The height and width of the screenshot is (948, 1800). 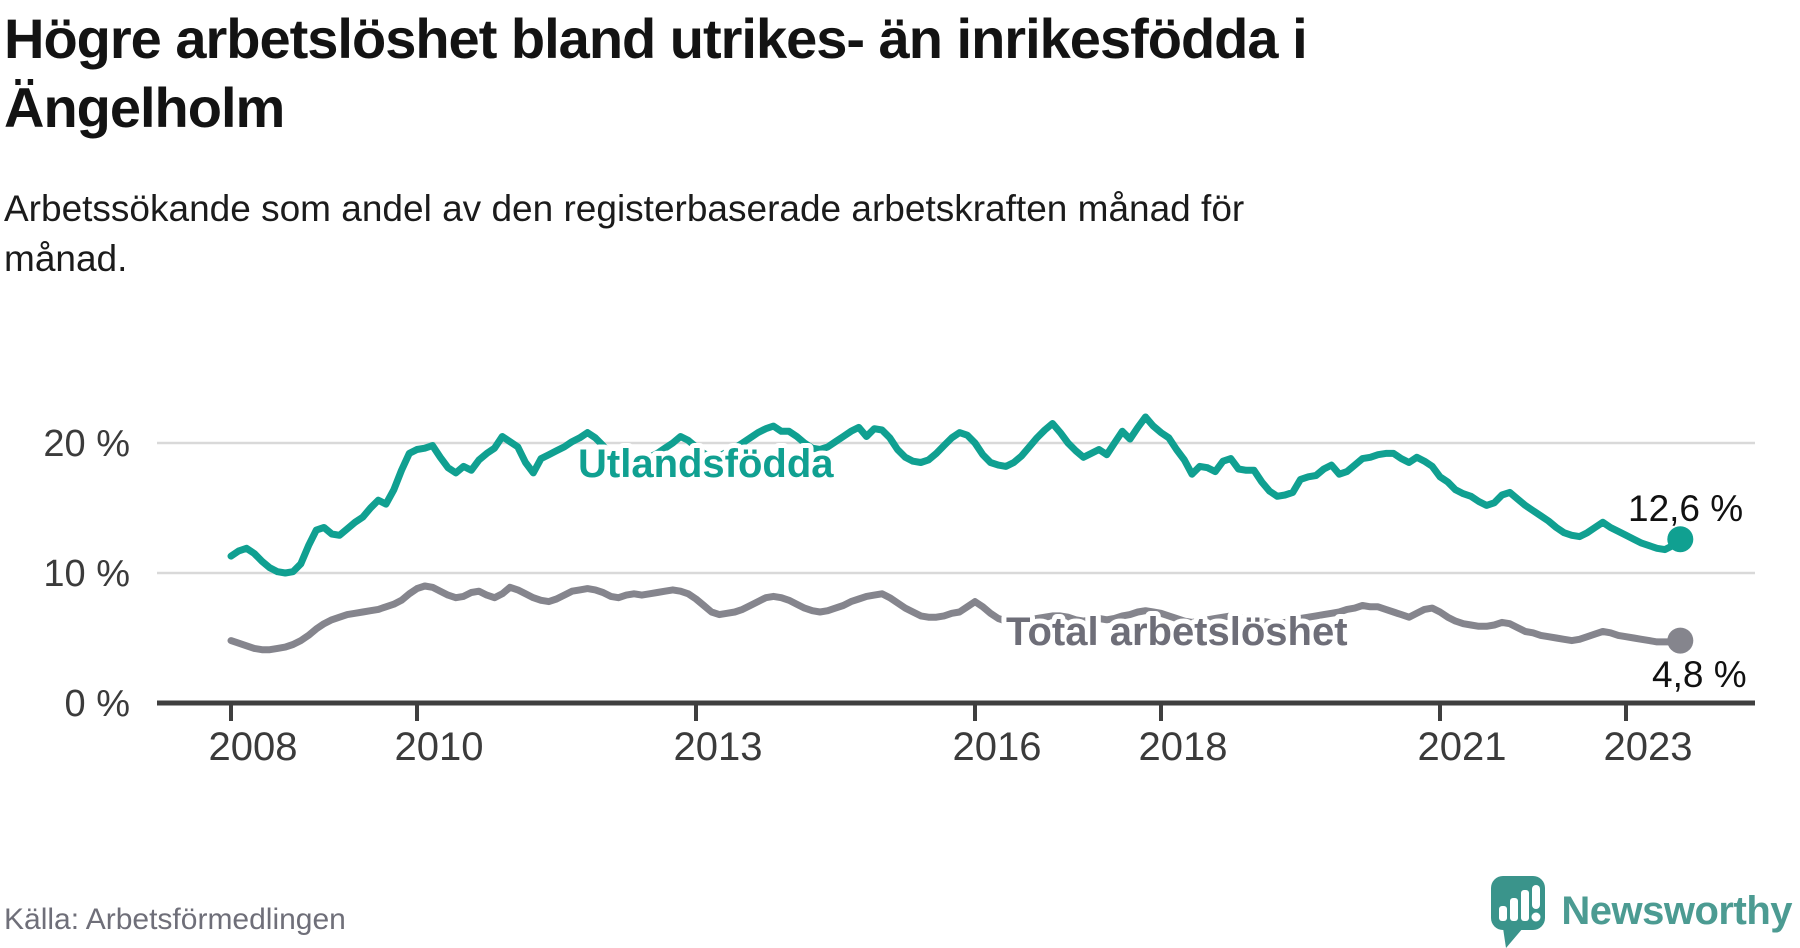 What do you see at coordinates (706, 464) in the screenshot?
I see `series-label-utlandsfodda: Utlandsfödda` at bounding box center [706, 464].